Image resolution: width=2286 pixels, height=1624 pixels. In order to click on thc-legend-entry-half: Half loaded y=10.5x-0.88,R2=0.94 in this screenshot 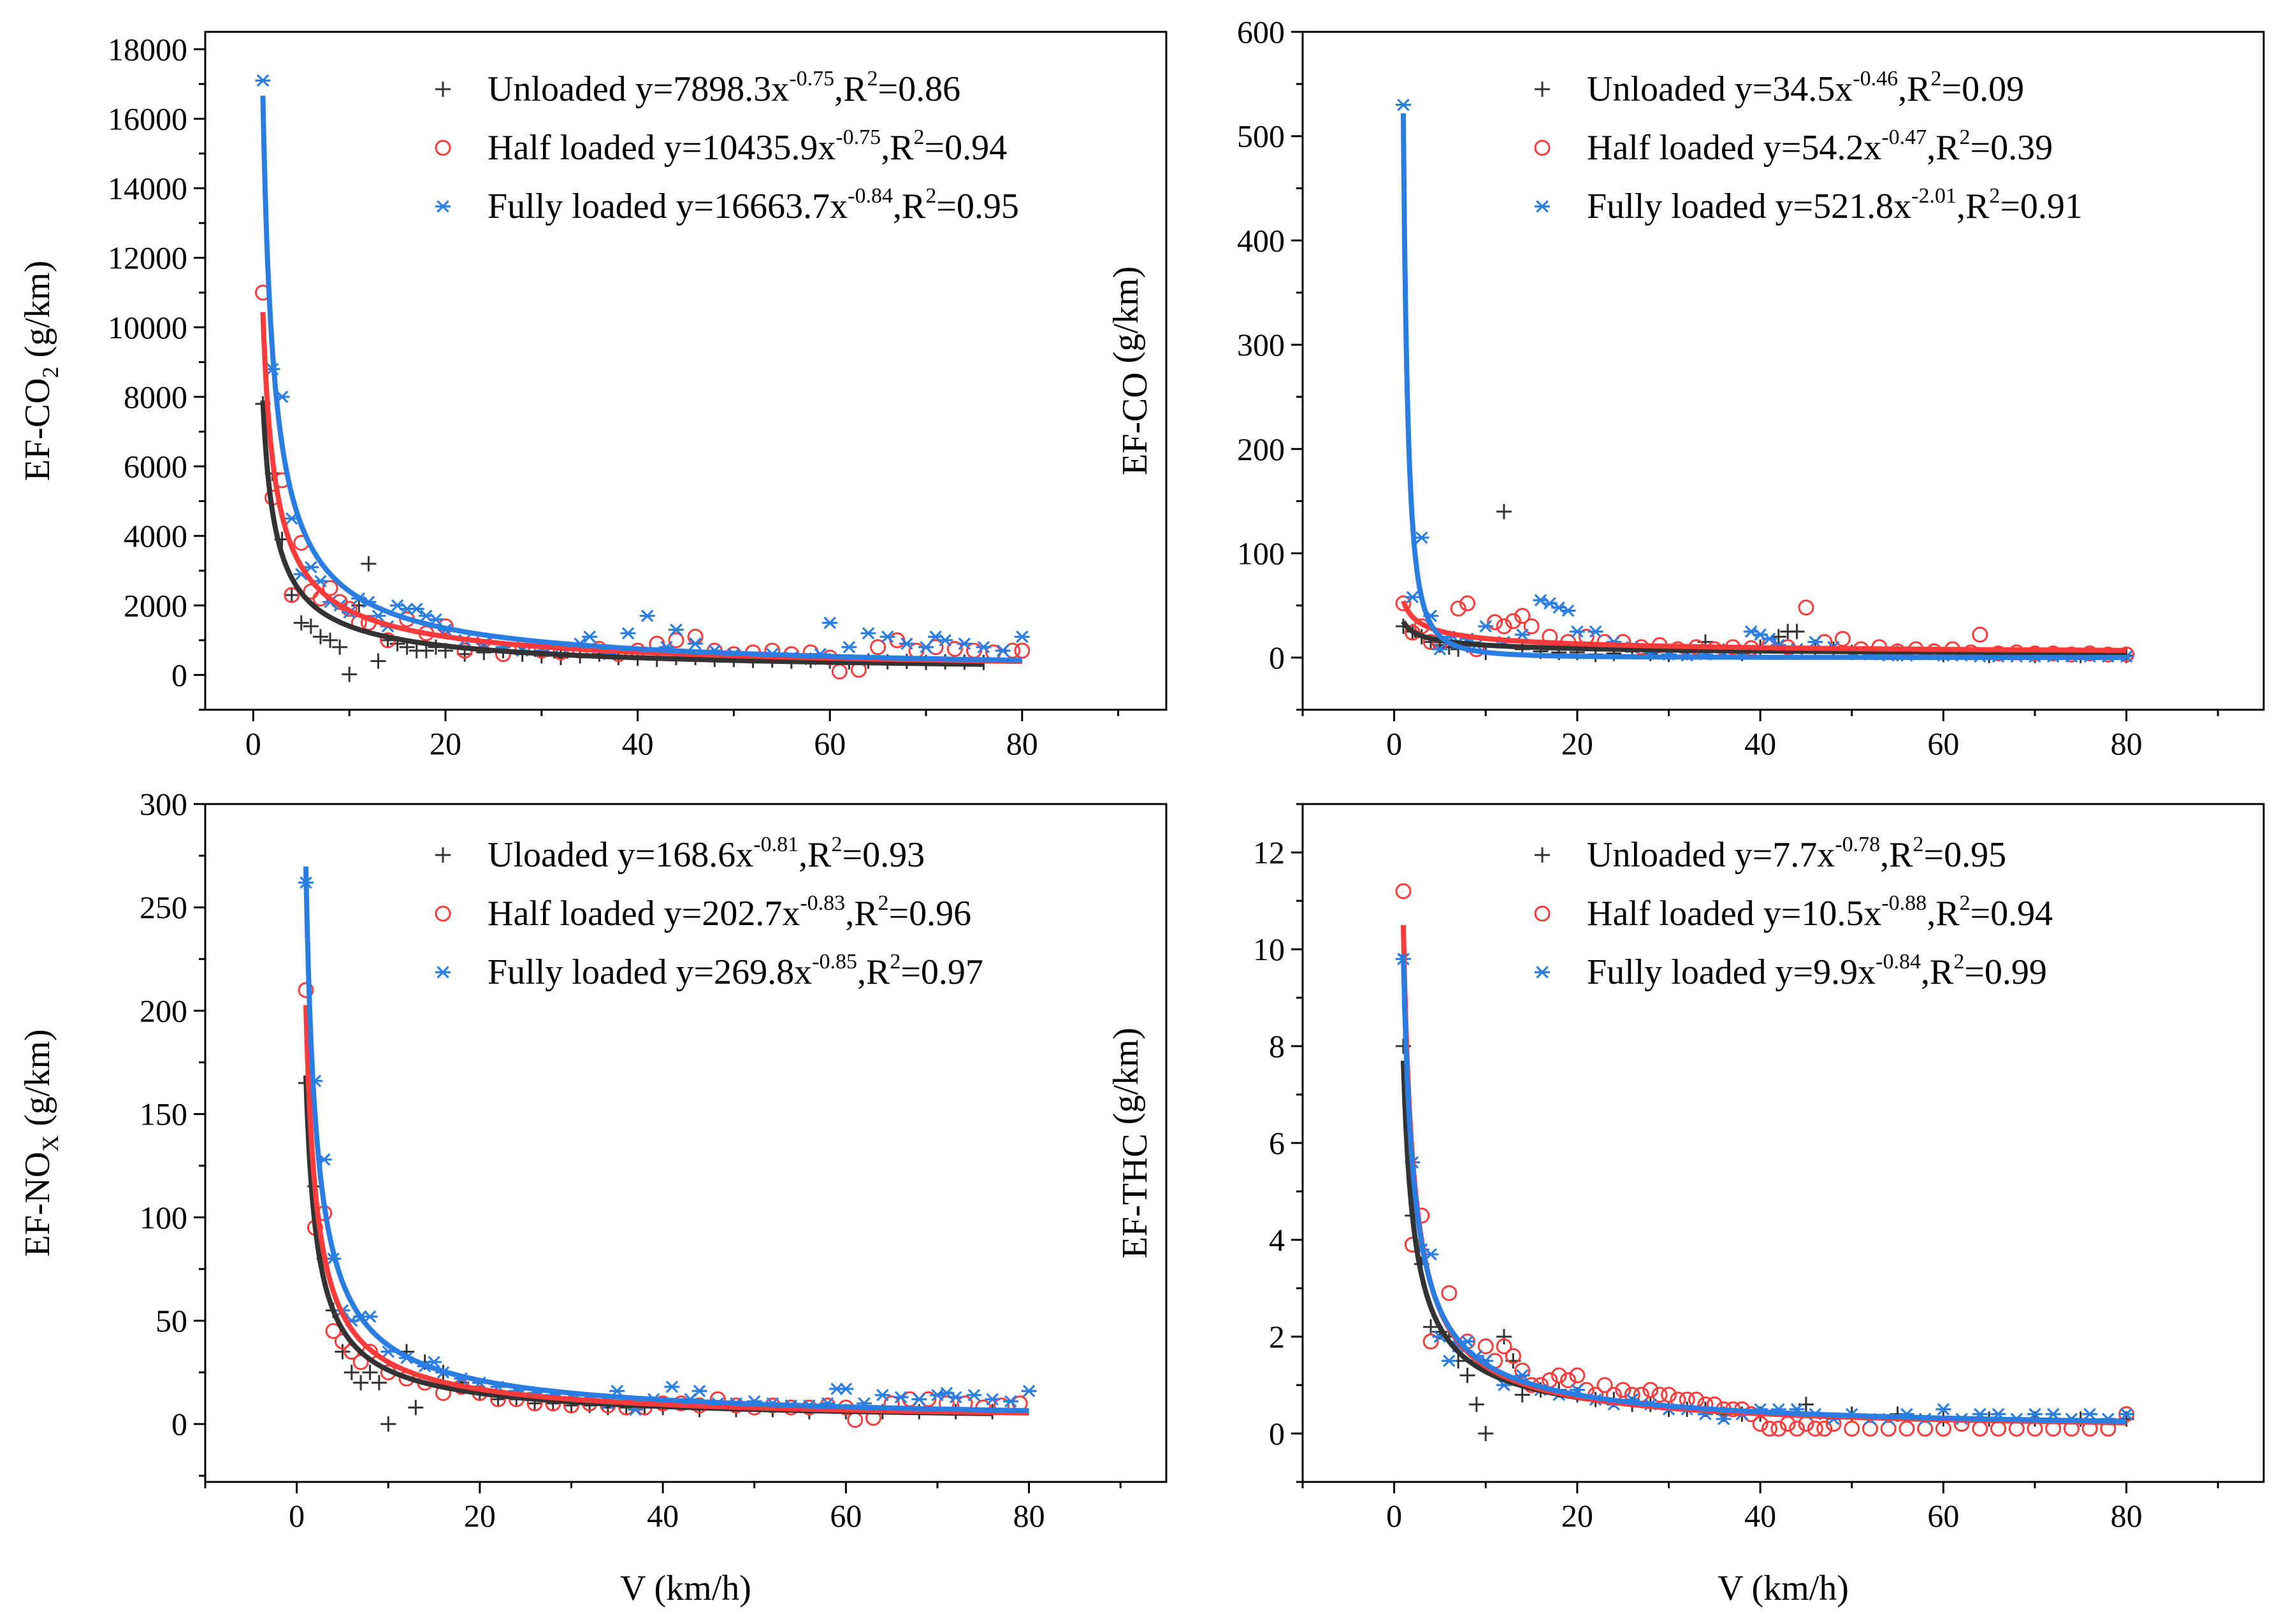, I will do `click(1820, 912)`.